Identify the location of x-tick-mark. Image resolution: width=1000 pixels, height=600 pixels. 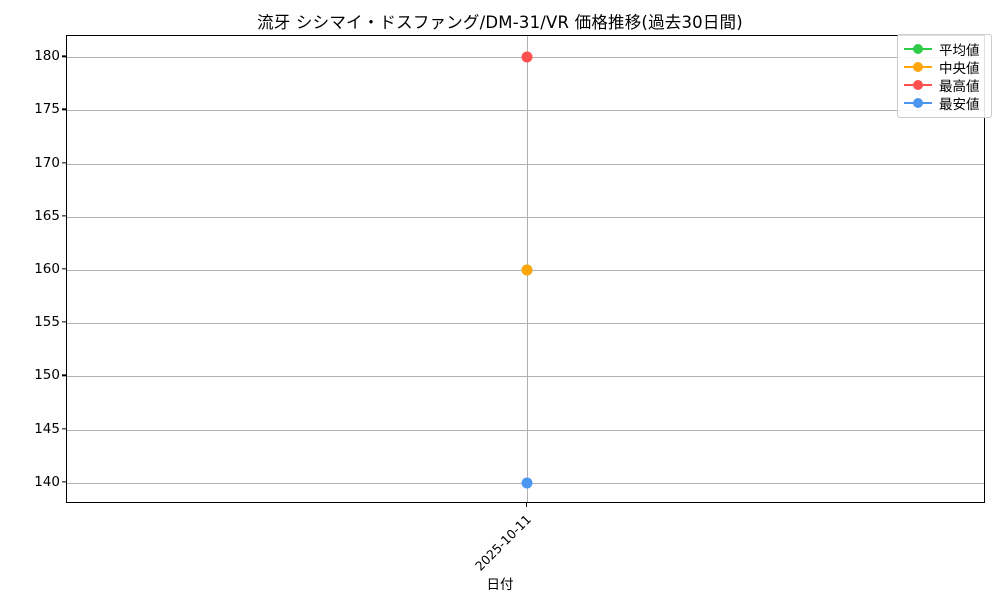
(526, 505).